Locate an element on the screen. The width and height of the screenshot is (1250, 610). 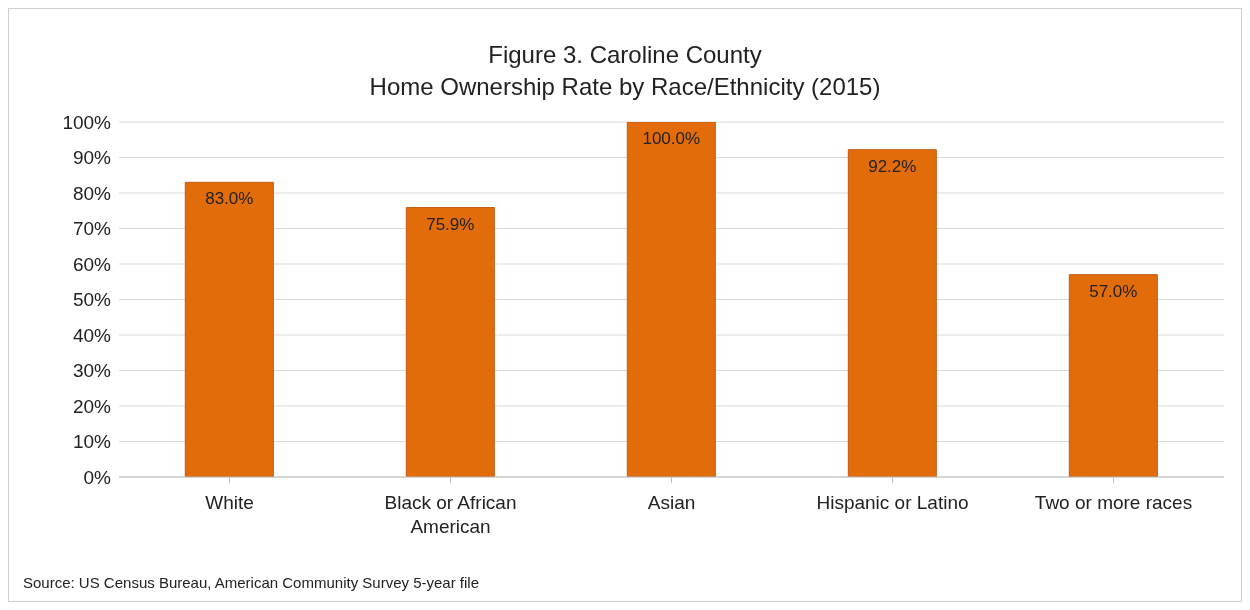
x-tick-label: White is located at coordinates (229, 502).